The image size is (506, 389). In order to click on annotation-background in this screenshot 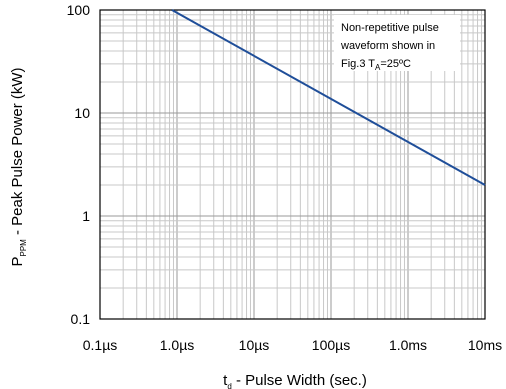, I will do `click(397, 43)`.